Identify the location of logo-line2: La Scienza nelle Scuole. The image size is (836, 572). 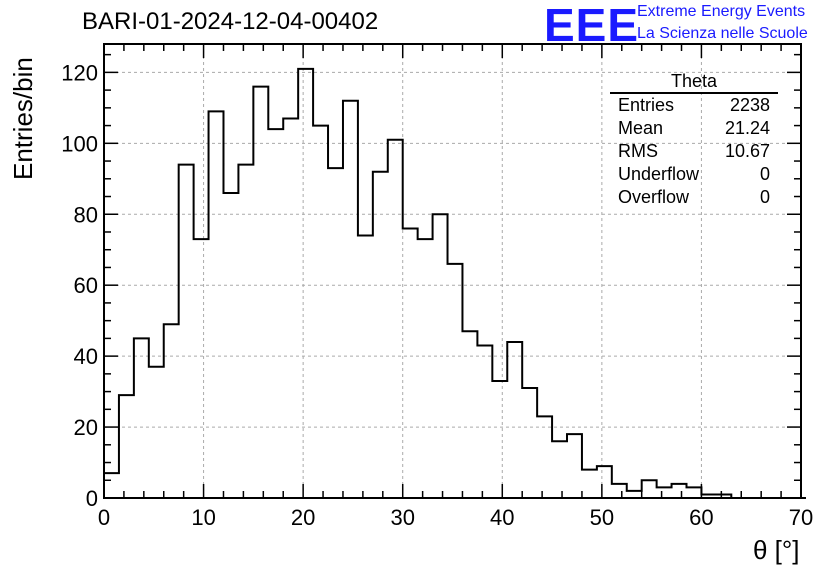
(722, 33).